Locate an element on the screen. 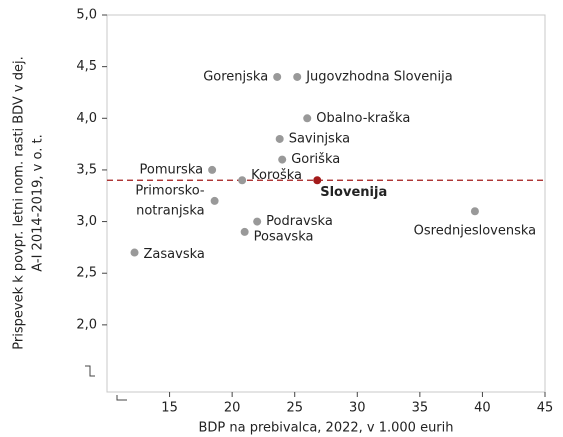  y-tick-label: 5,0 is located at coordinates (86, 15).